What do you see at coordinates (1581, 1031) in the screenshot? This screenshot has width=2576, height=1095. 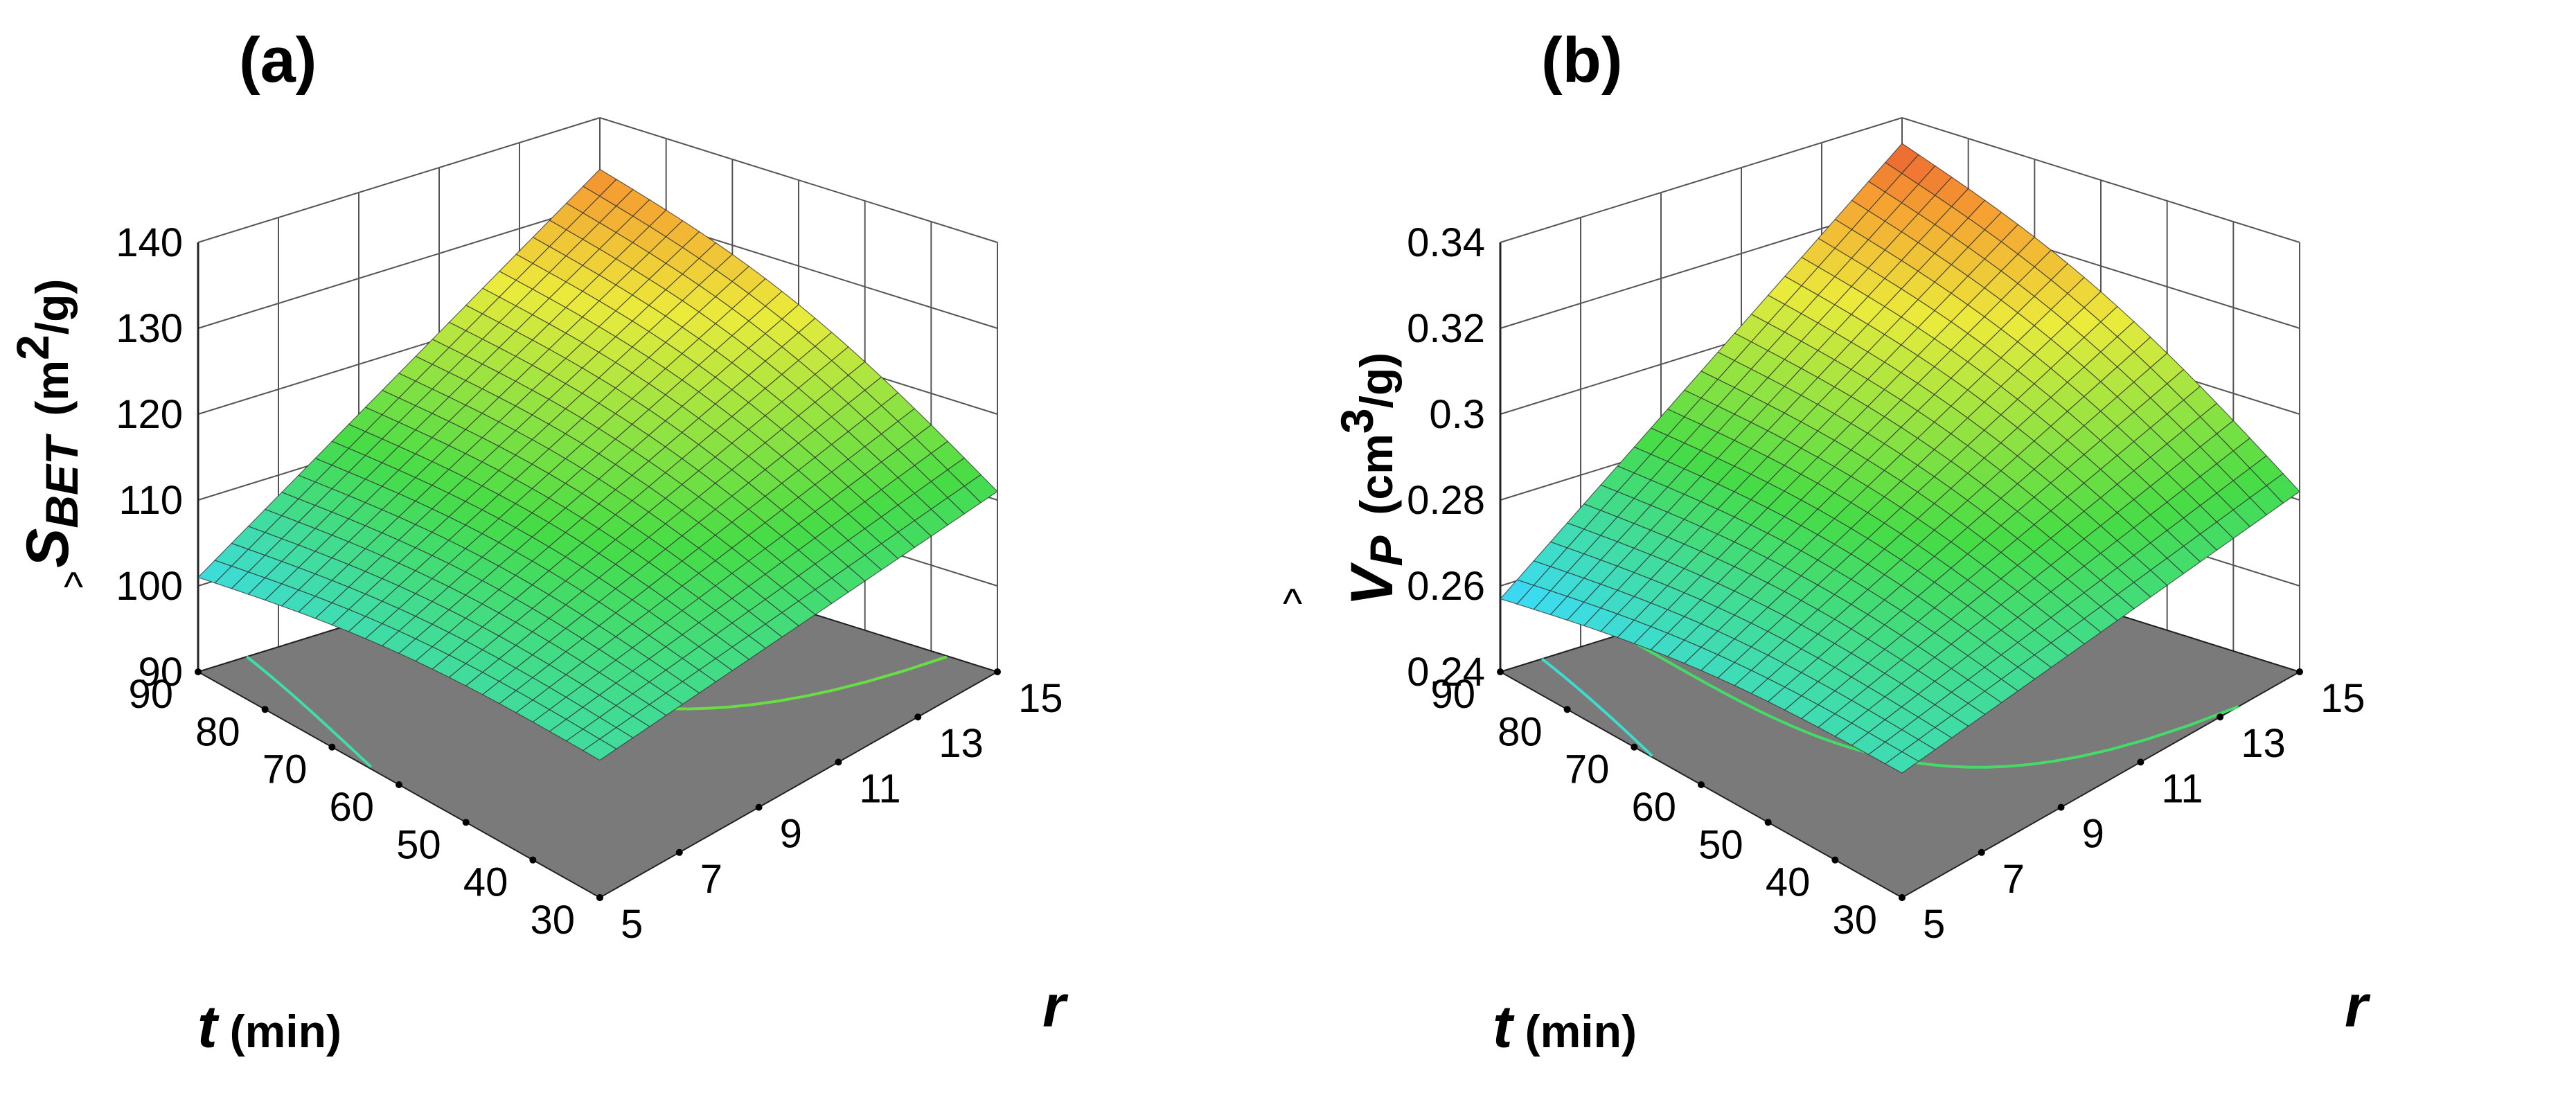 I see `panel-b-t-unit: (min)` at bounding box center [1581, 1031].